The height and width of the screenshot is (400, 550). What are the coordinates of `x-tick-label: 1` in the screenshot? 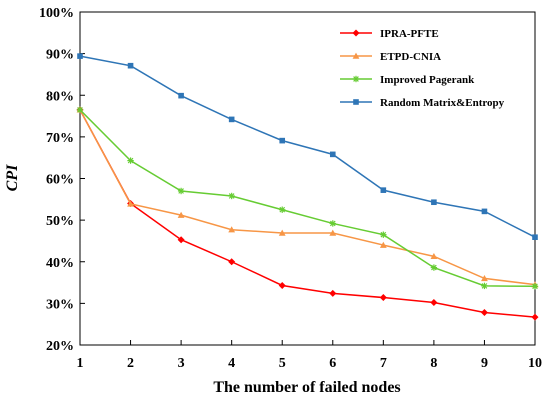 It's located at (80, 363).